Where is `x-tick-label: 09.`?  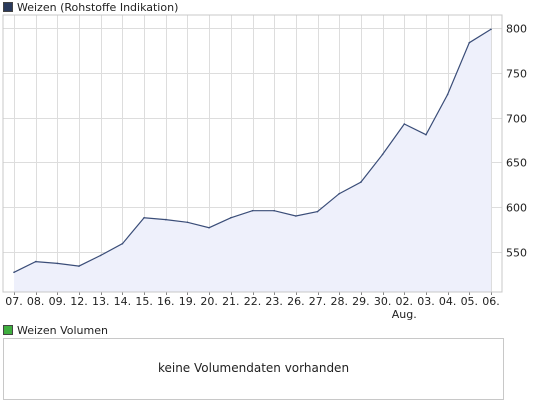
x-tick-label: 09. is located at coordinates (58, 301).